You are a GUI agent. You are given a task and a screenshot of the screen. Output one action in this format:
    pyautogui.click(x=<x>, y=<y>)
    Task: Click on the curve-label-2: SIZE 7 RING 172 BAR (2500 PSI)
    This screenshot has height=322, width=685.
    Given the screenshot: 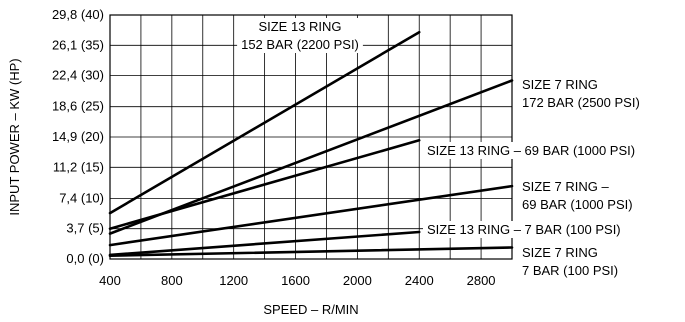 What is the action you would take?
    pyautogui.click(x=581, y=93)
    